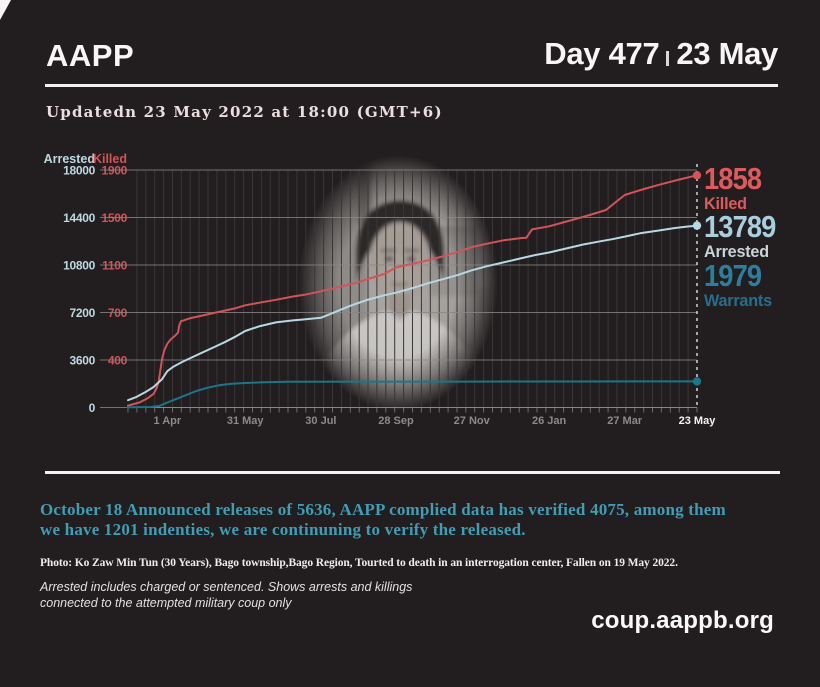 This screenshot has width=820, height=687. I want to click on day-label: Day 477, so click(602, 53).